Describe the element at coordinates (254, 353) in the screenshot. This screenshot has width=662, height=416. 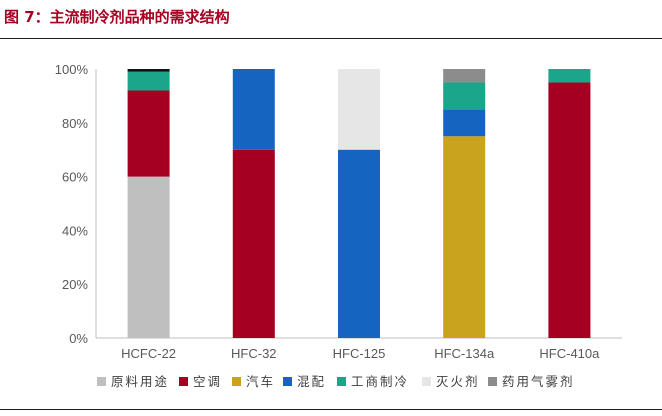
I see `x-tick-label: HFC-32` at that location.